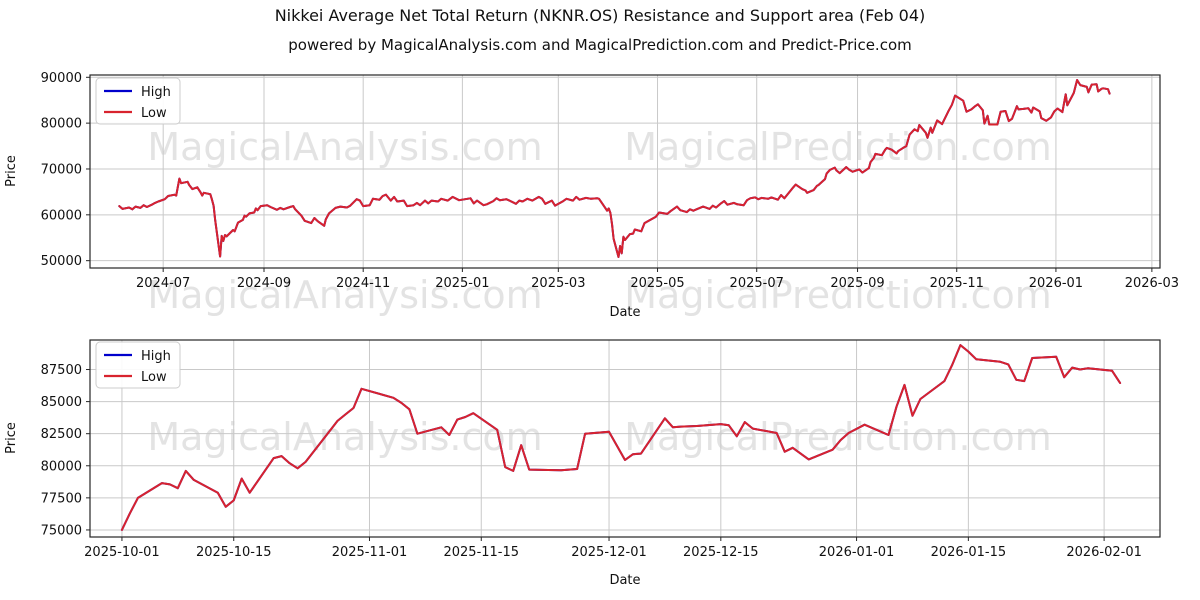 This screenshot has width=1200, height=600. Describe the element at coordinates (558, 283) in the screenshot. I see `top-chart-x-tick-label: 2025-03` at that location.